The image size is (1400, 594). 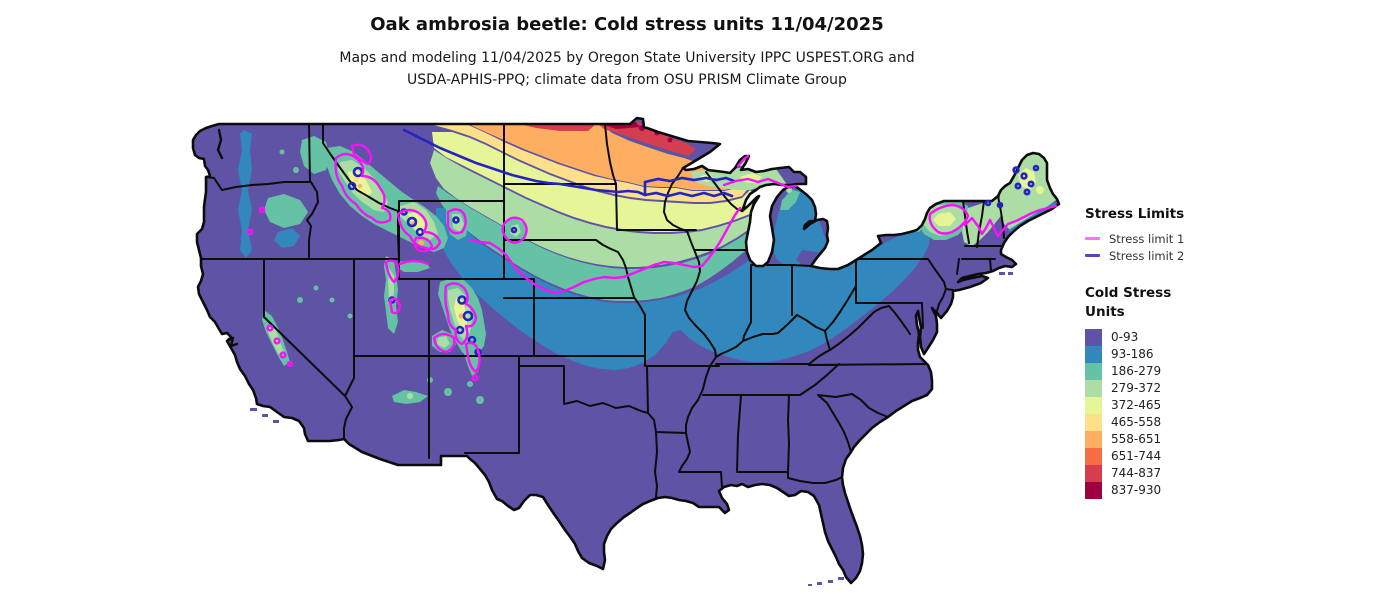 What do you see at coordinates (1092, 238) in the screenshot?
I see `stress-limit-1-line-swatch` at bounding box center [1092, 238].